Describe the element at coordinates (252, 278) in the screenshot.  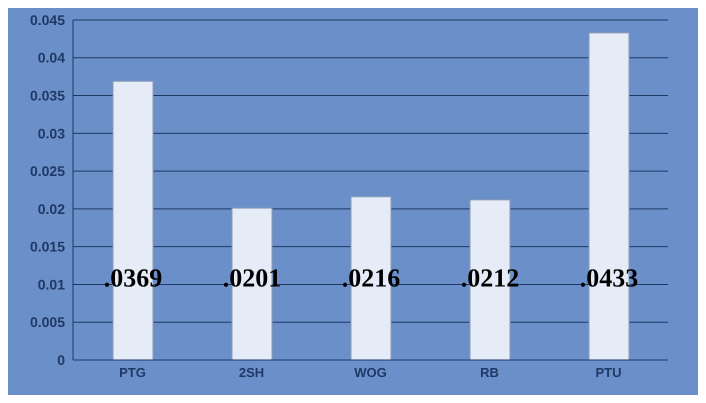
I see `data-label: .0201` at that location.